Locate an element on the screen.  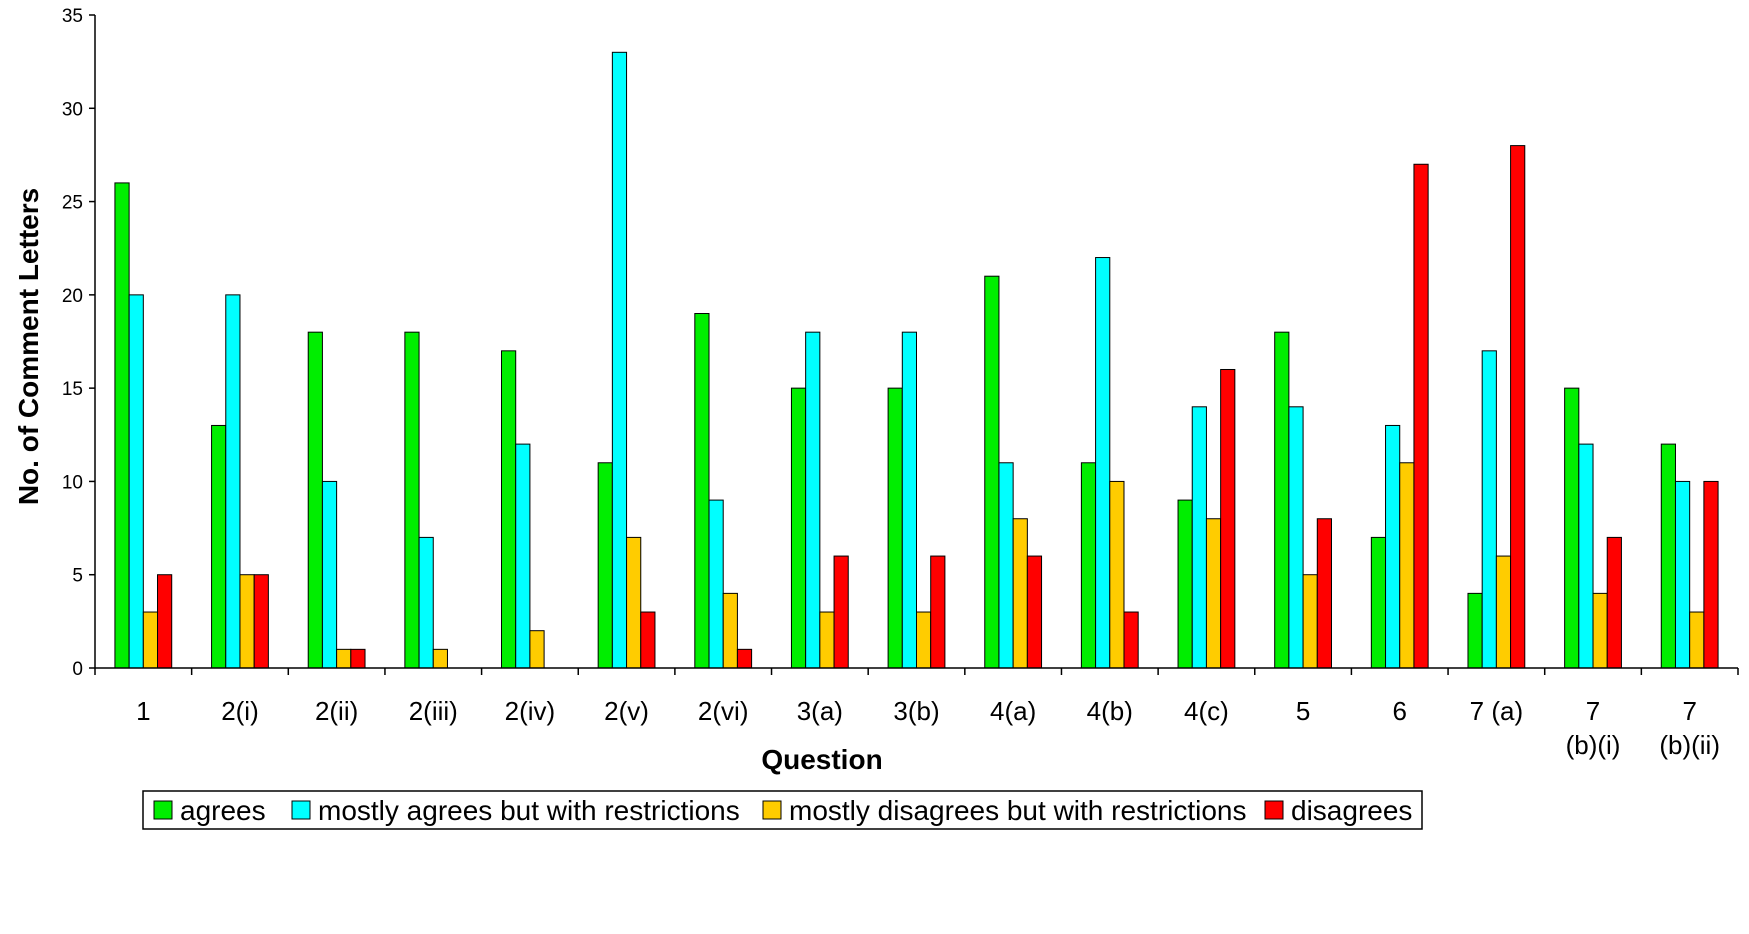
x-category-label: 7 (a) is located at coordinates (1496, 711).